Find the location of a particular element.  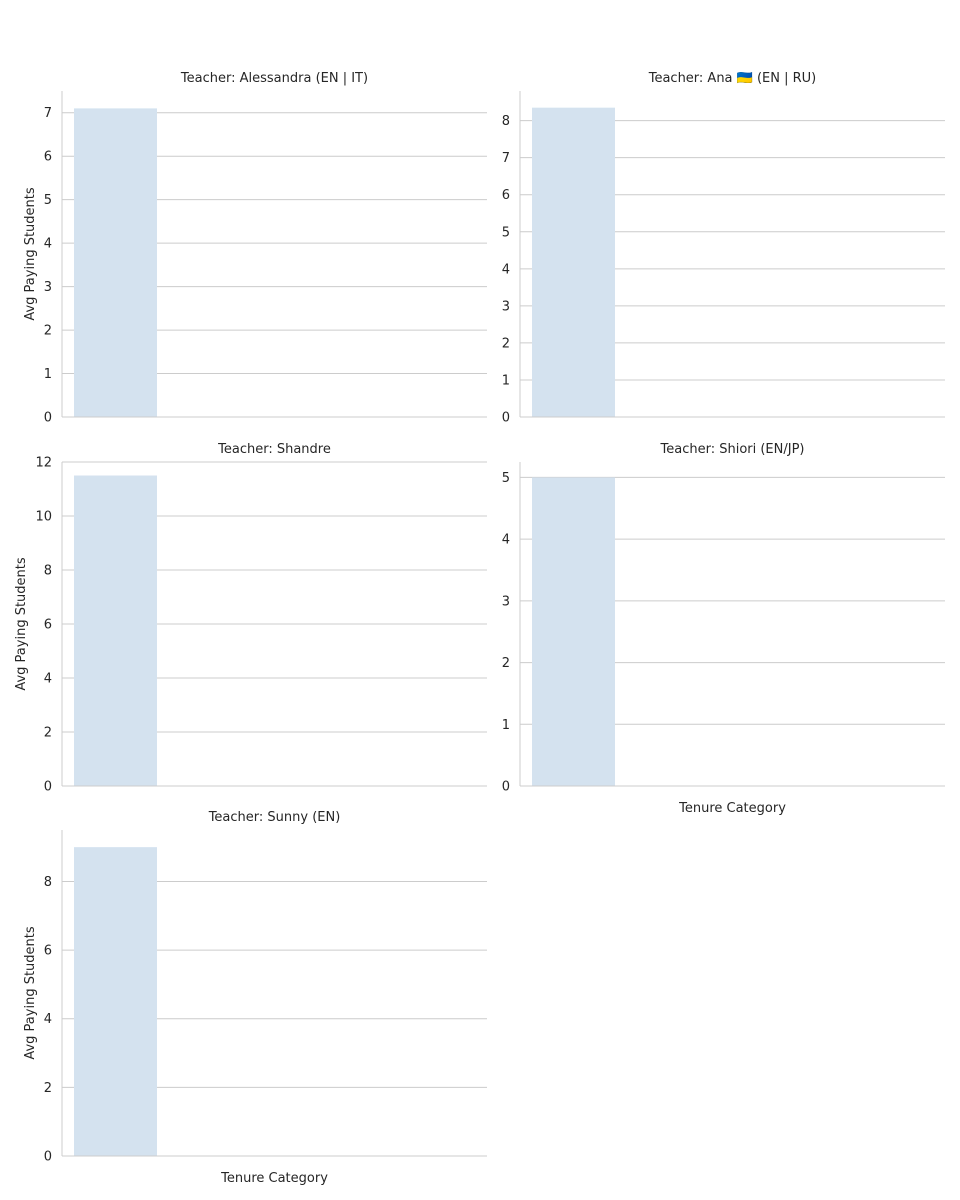

panel-title: Teacher: Ana 🇺🇦 (EN | RU) is located at coordinates (732, 78).